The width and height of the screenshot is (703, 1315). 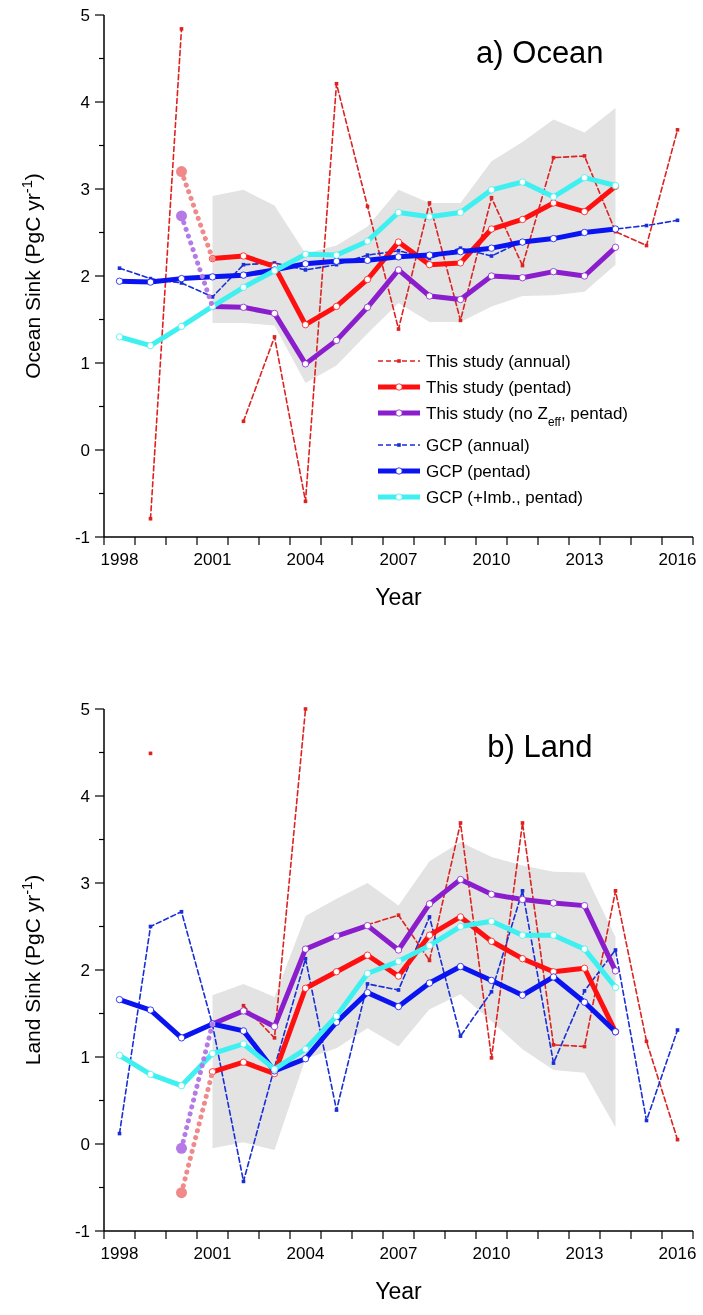 What do you see at coordinates (478, 471) in the screenshot?
I see `legend-label: GCP (pentad)` at bounding box center [478, 471].